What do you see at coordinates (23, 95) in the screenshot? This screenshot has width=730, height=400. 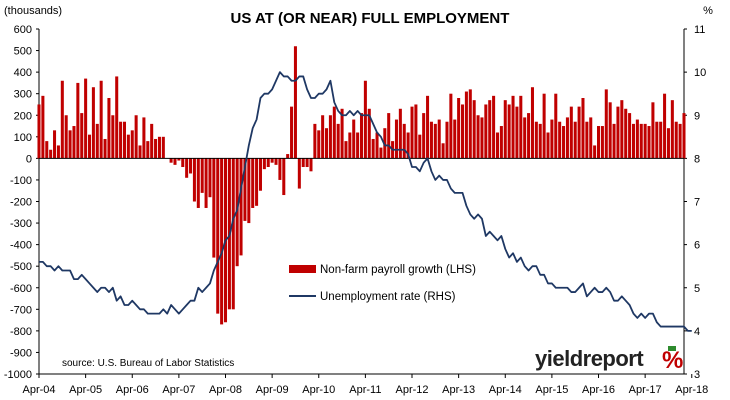 I see `left-tick-label: 300` at bounding box center [23, 95].